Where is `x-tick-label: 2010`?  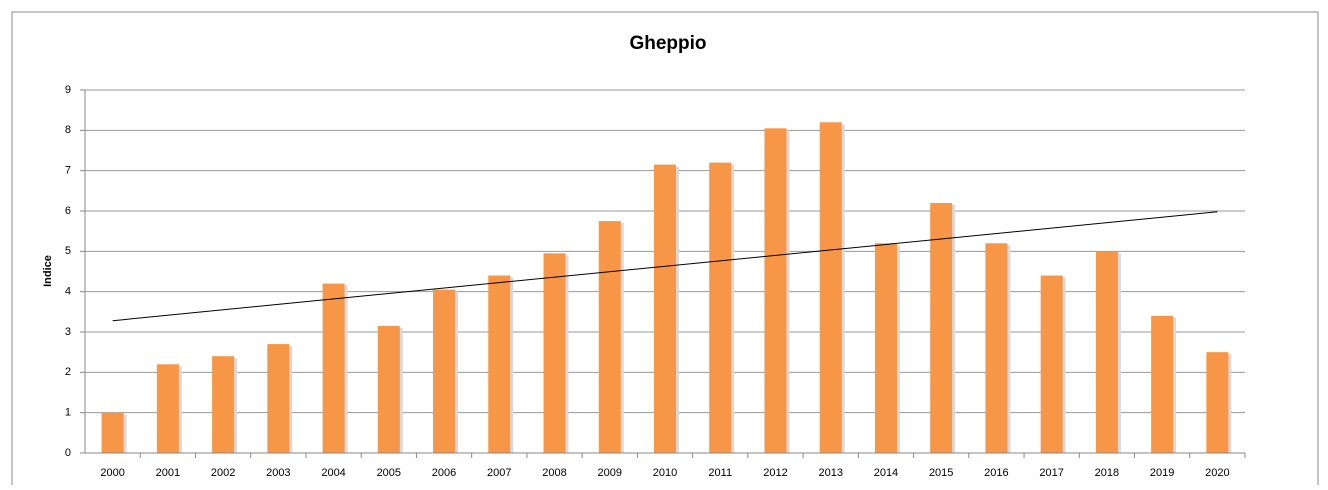 x-tick-label: 2010 is located at coordinates (665, 473).